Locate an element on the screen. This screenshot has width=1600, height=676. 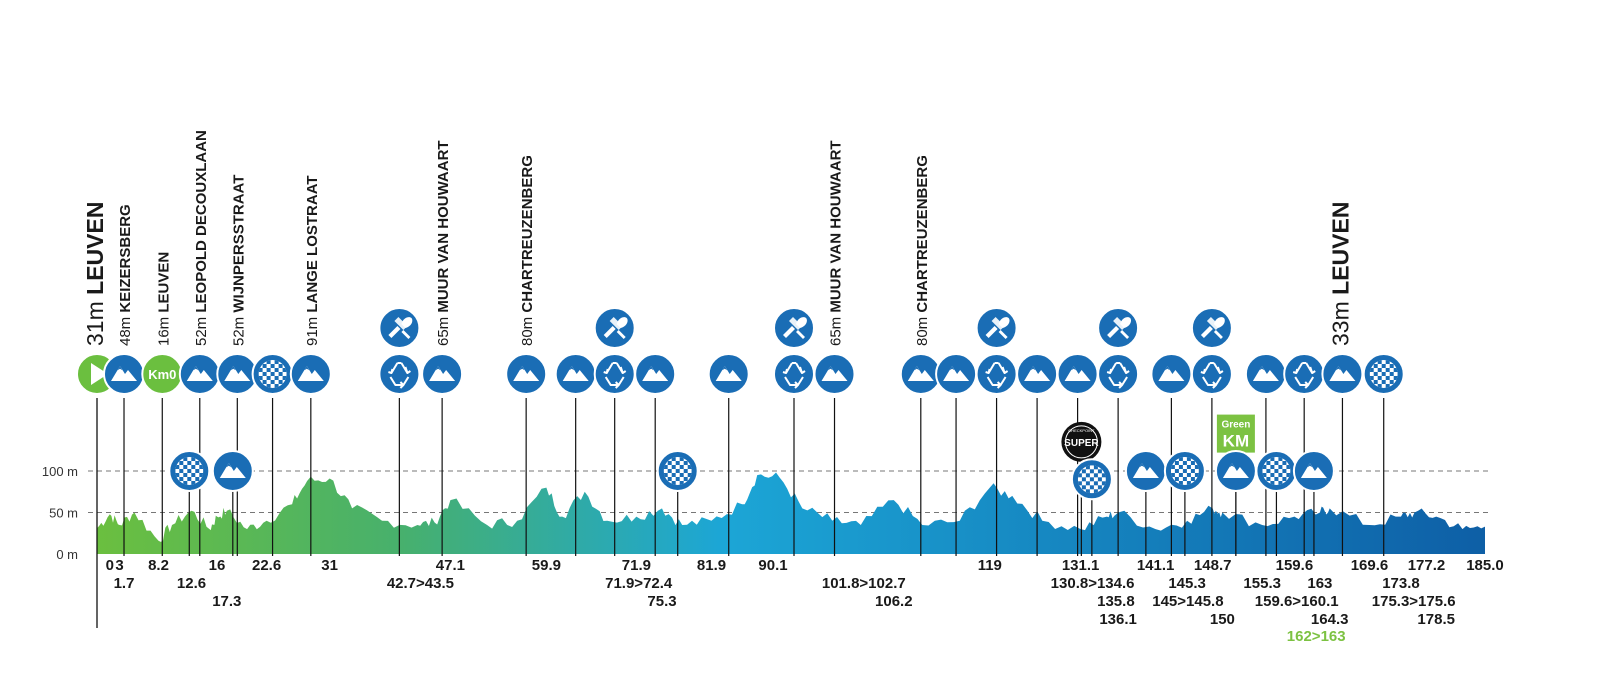
superu-ring is located at coordinates (1081, 442).